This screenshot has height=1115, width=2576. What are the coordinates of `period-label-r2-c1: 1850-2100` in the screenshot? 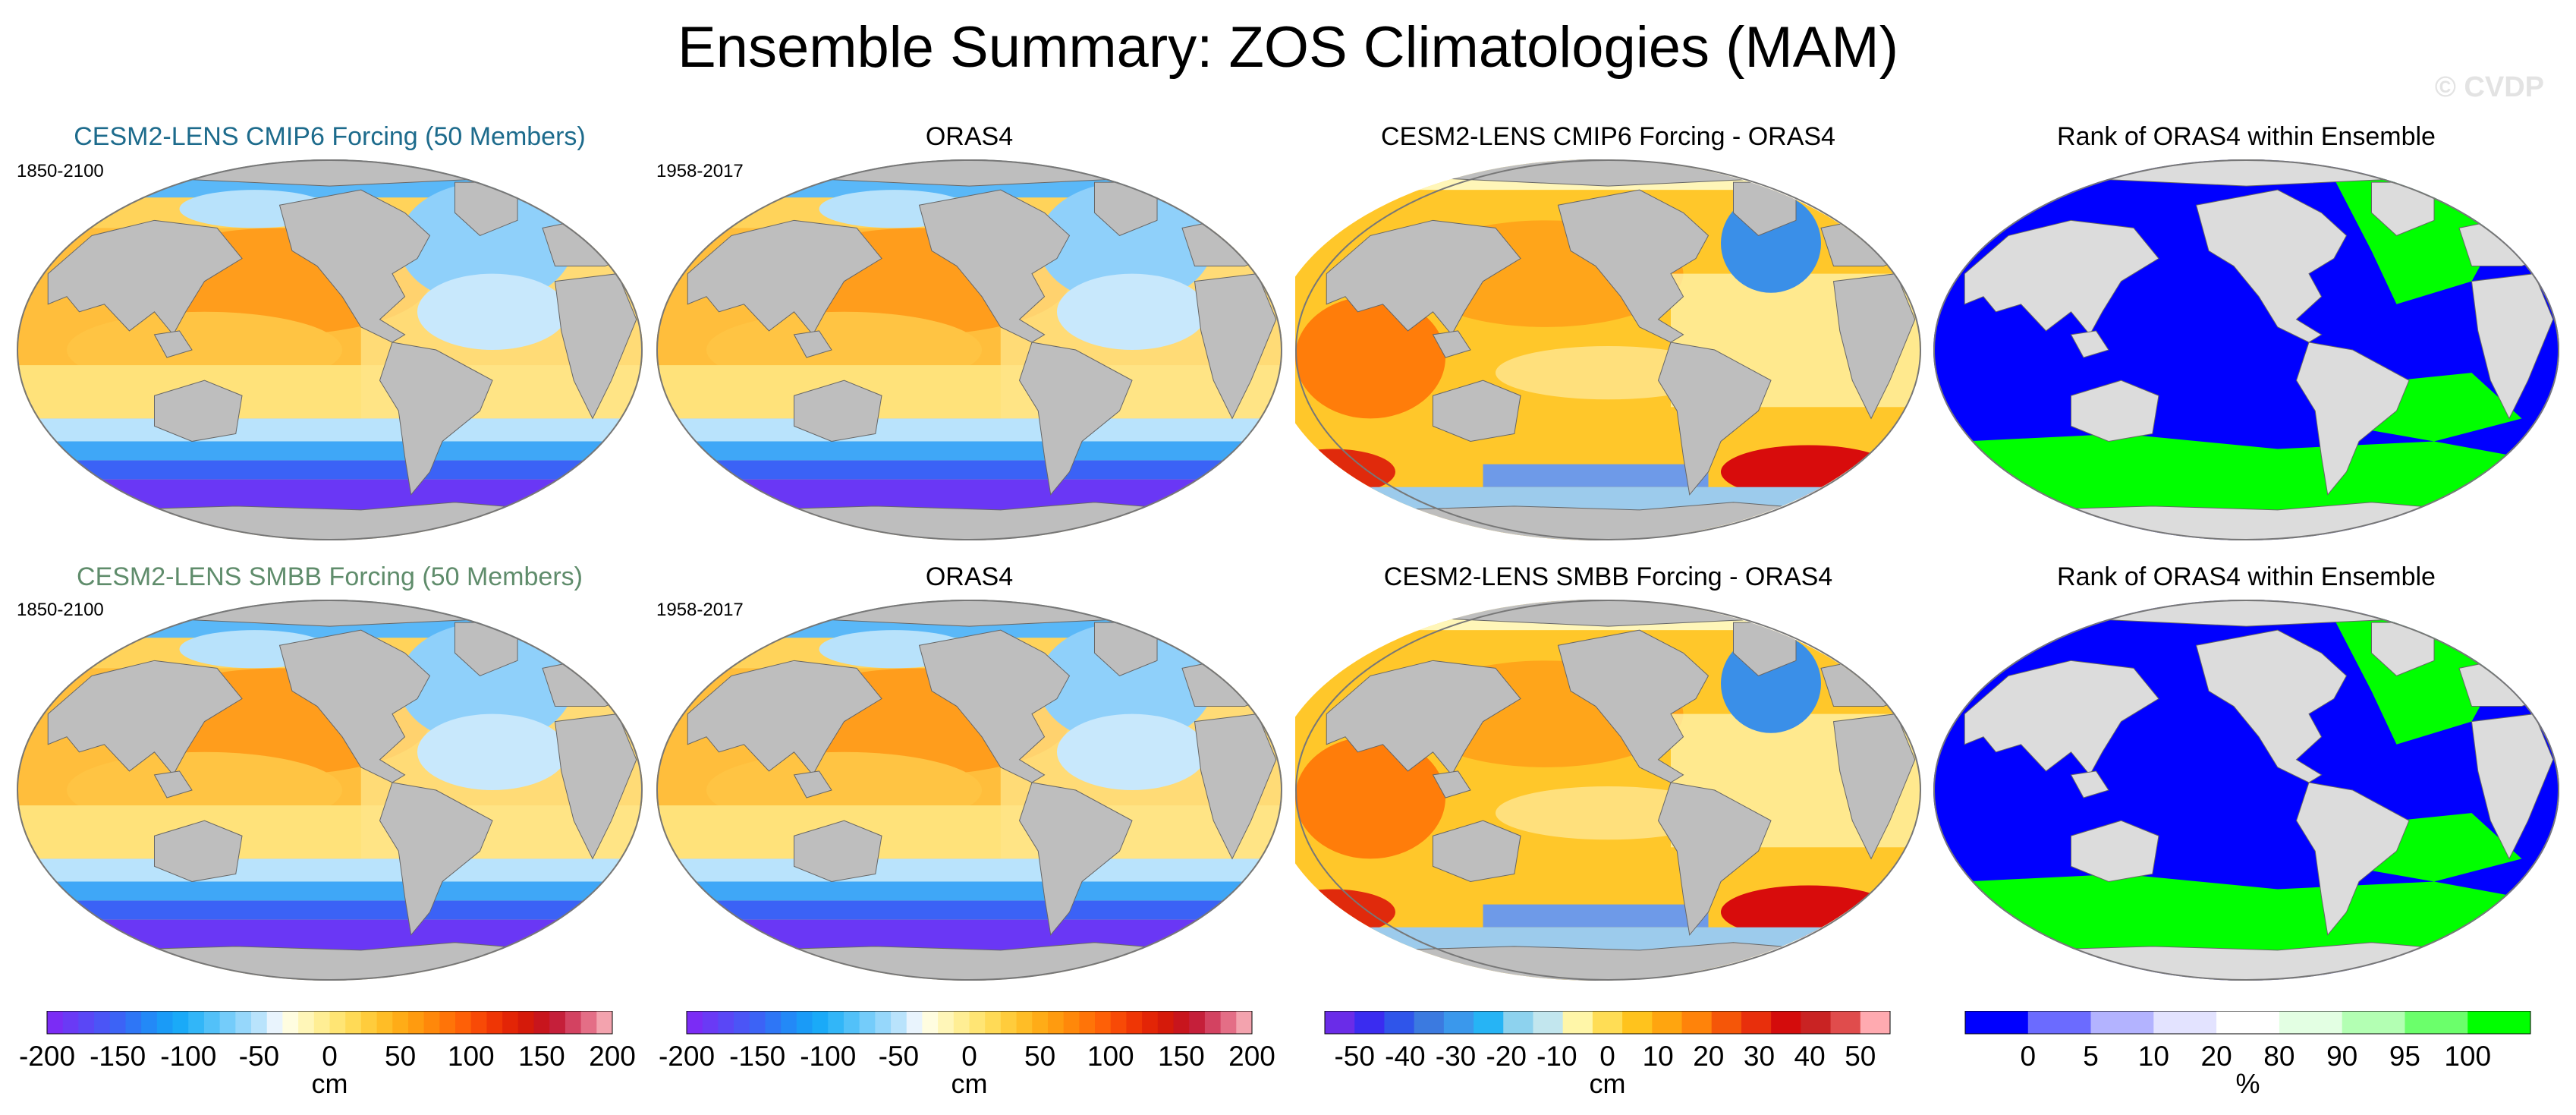 It's located at (60, 610).